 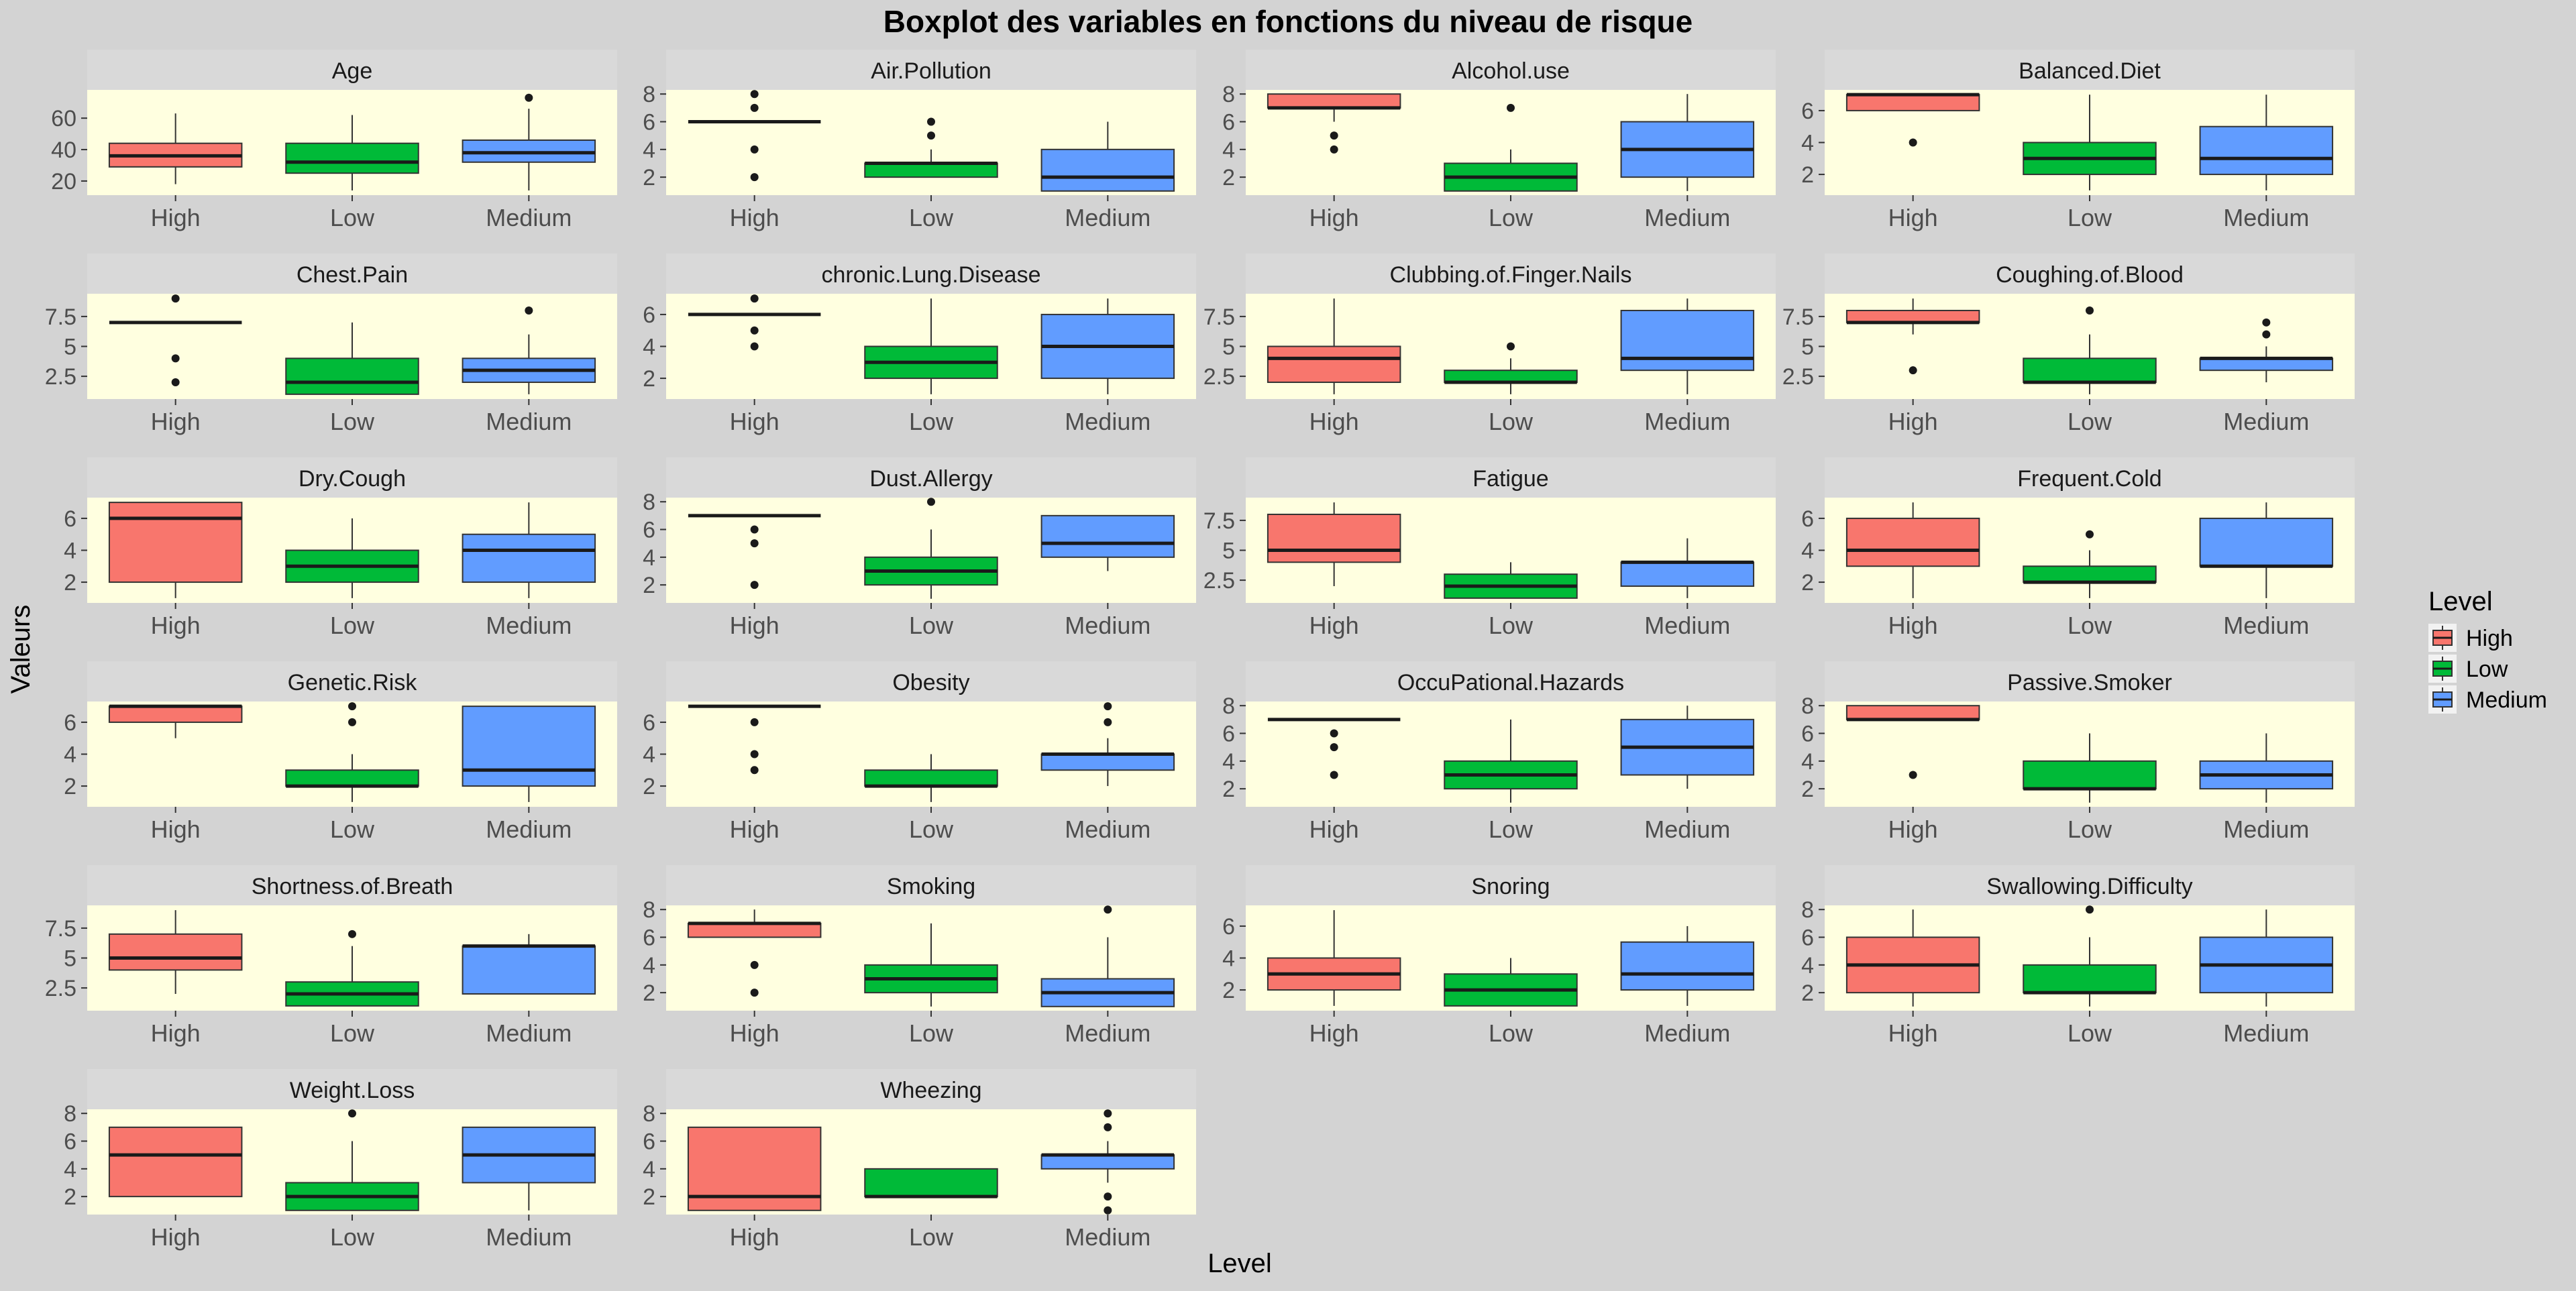 What do you see at coordinates (919, 752) in the screenshot?
I see `panel-obesity: Obesity 2 4 6 High Low Medium` at bounding box center [919, 752].